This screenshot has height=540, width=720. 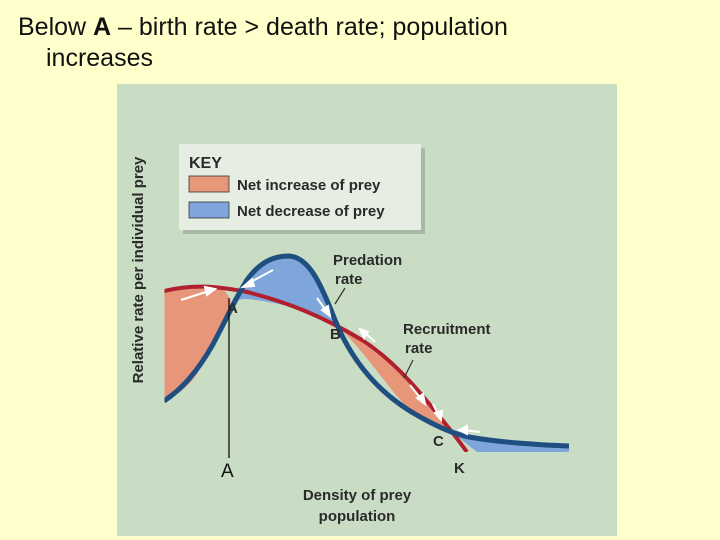 What do you see at coordinates (330, 352) in the screenshot?
I see `direction-arrows` at bounding box center [330, 352].